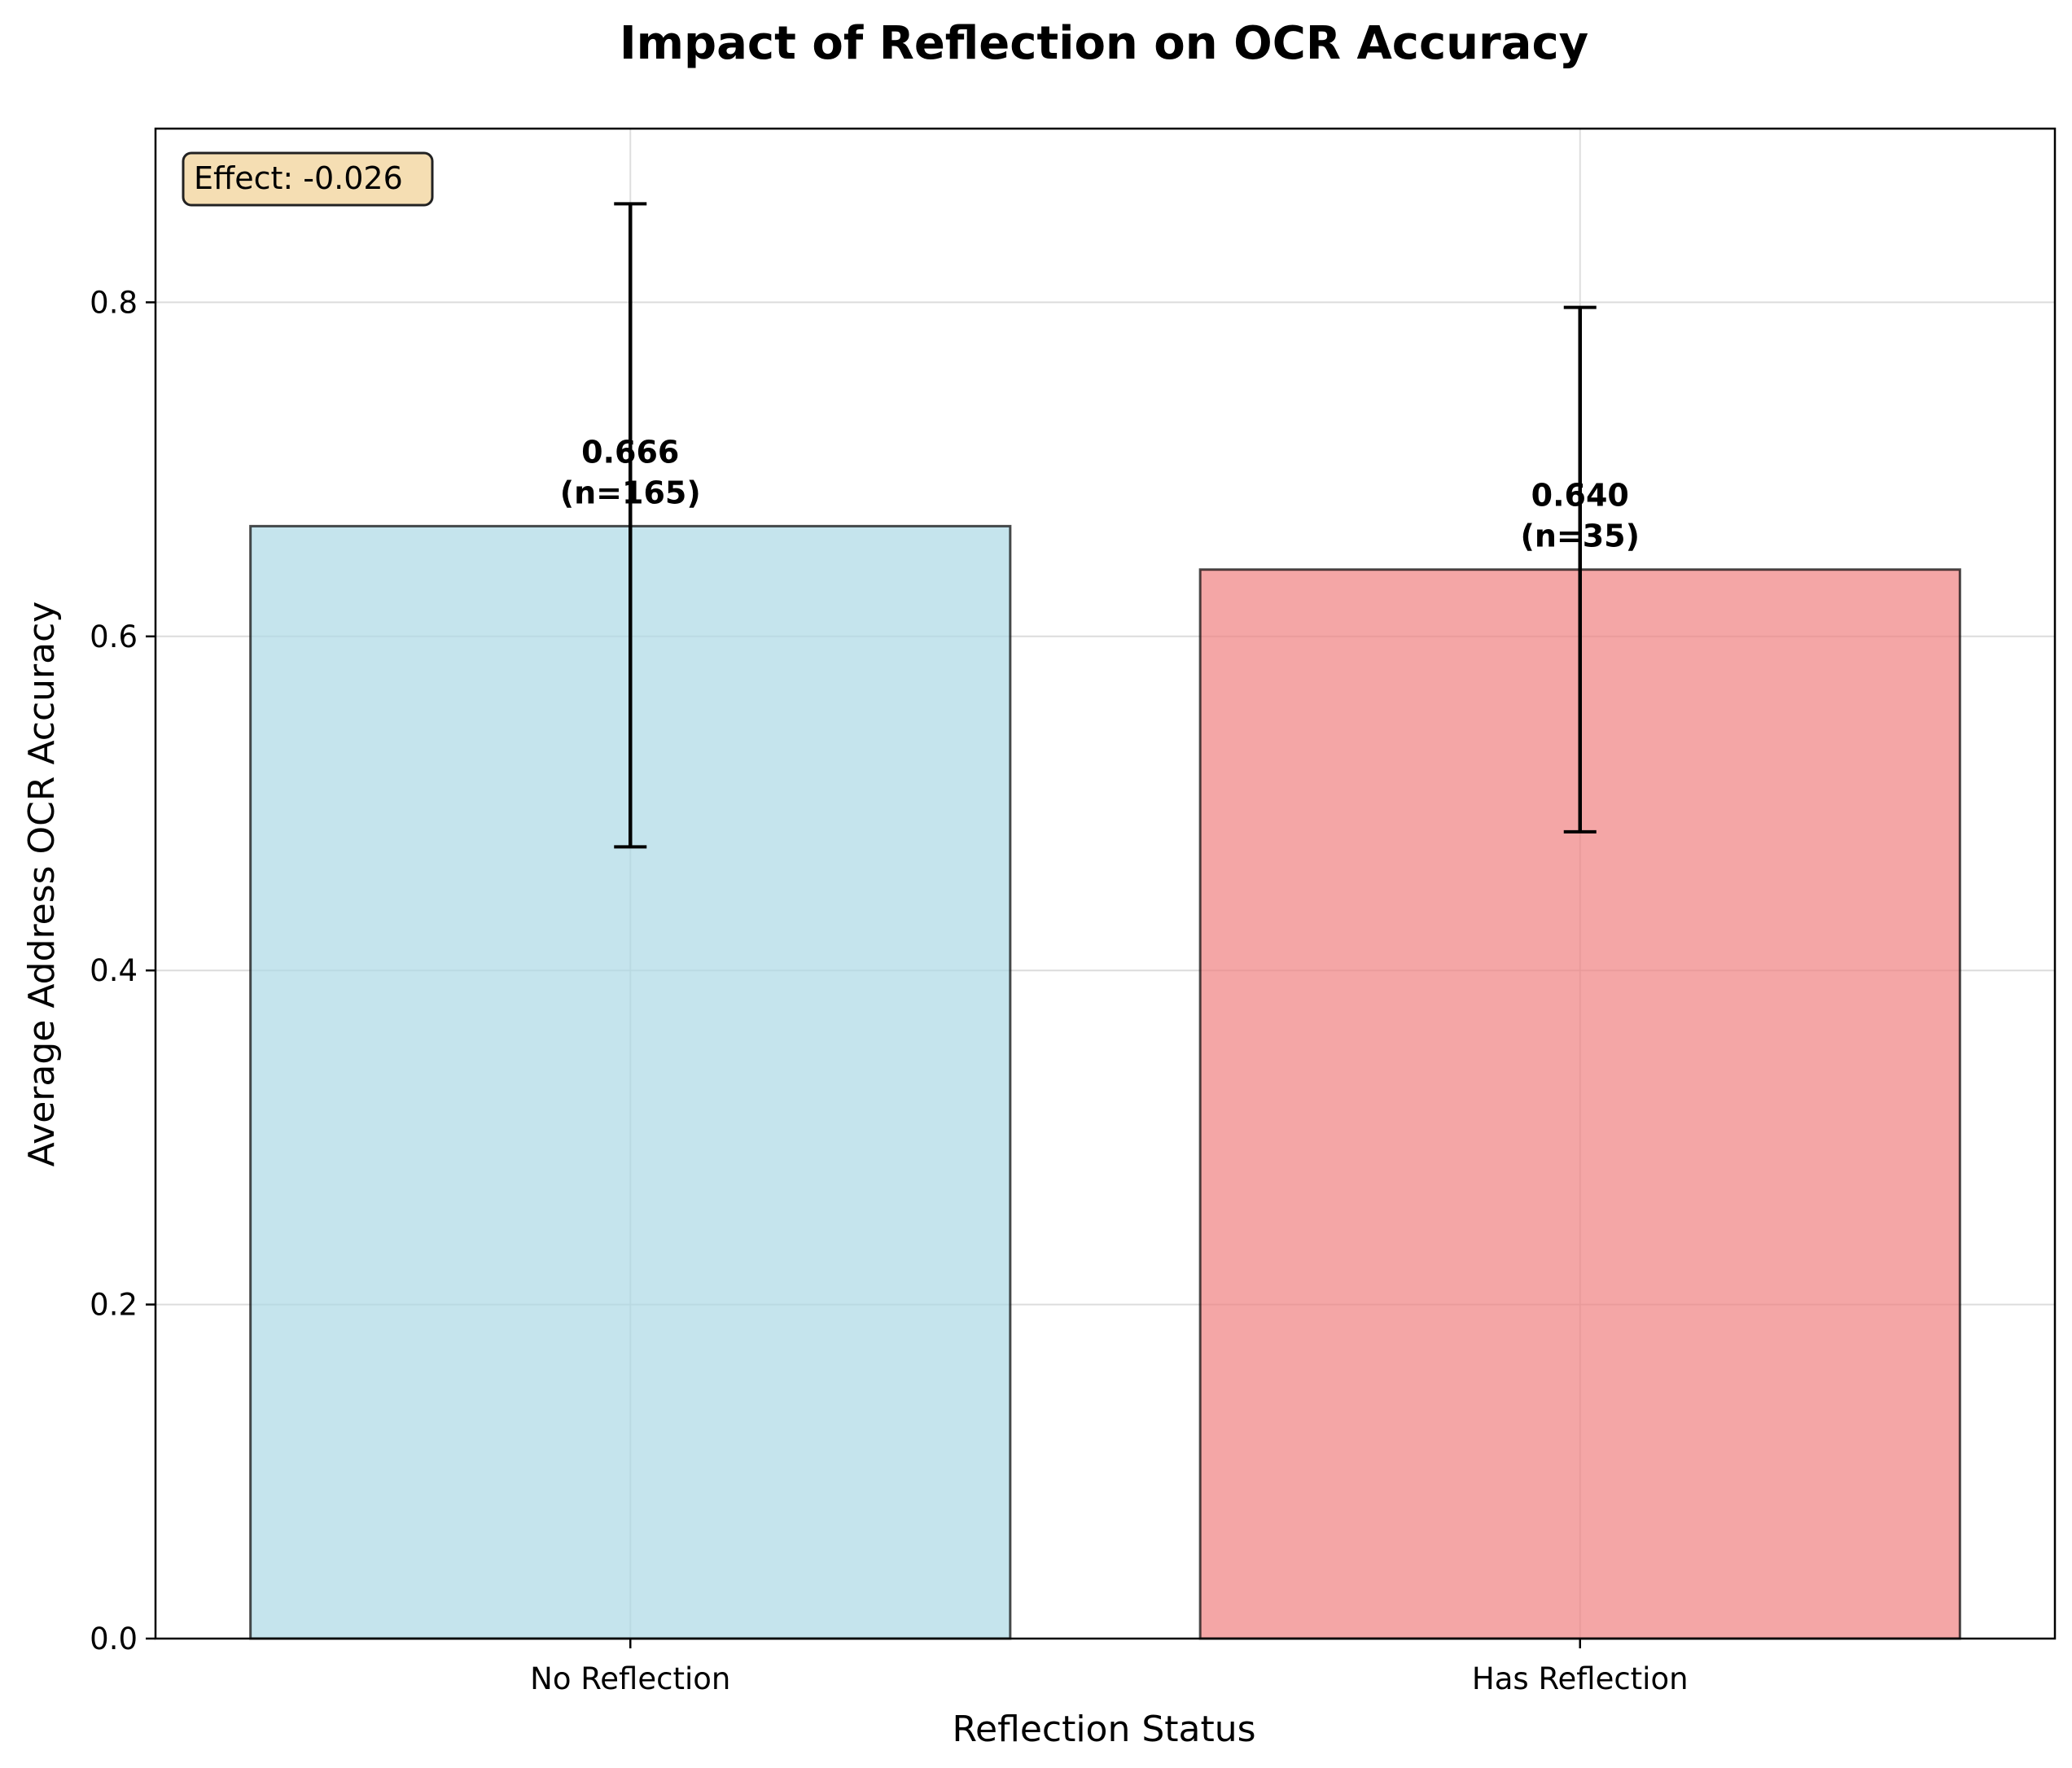  What do you see at coordinates (114, 1639) in the screenshot?
I see `y-tick-label: 0.0` at bounding box center [114, 1639].